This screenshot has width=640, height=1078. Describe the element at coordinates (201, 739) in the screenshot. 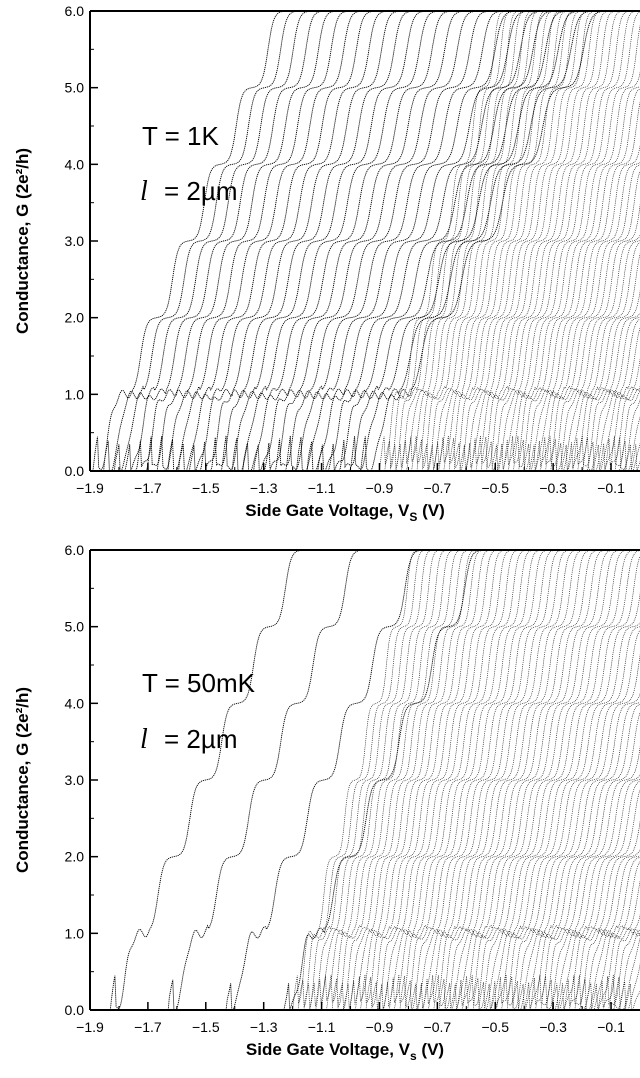

I see `length-annotation: = 2µm` at that location.